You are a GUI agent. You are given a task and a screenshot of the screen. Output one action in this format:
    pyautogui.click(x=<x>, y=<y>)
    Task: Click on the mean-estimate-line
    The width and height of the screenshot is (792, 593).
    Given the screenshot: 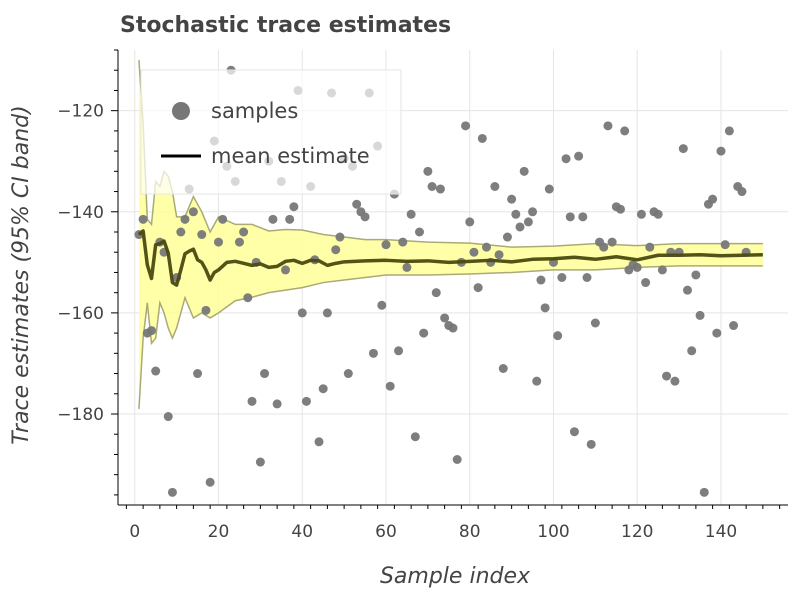 What is the action you would take?
    pyautogui.click(x=450, y=258)
    